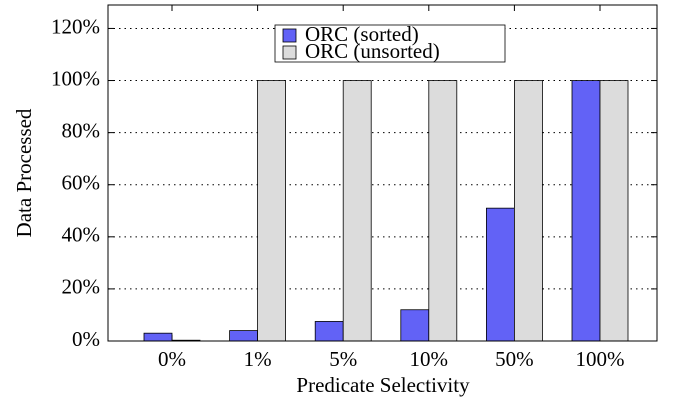 Image resolution: width=676 pixels, height=405 pixels. Describe the element at coordinates (429, 359) in the screenshot. I see `x-tick-label: 10%` at that location.